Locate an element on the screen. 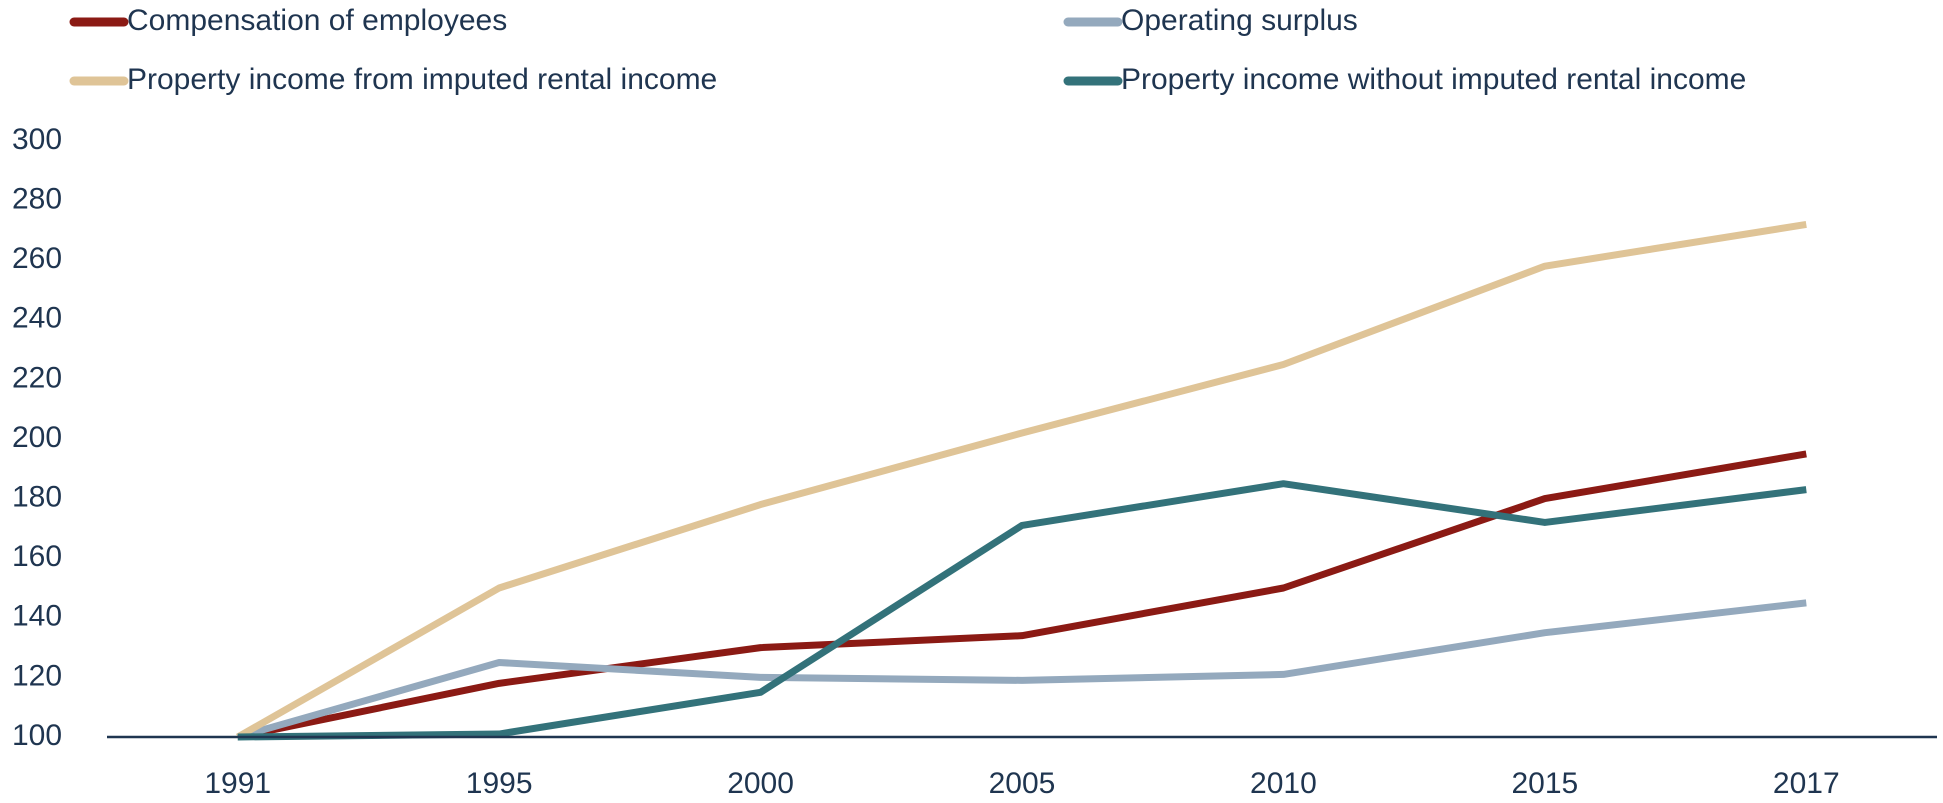  y-tick-label: 140 is located at coordinates (37, 616).